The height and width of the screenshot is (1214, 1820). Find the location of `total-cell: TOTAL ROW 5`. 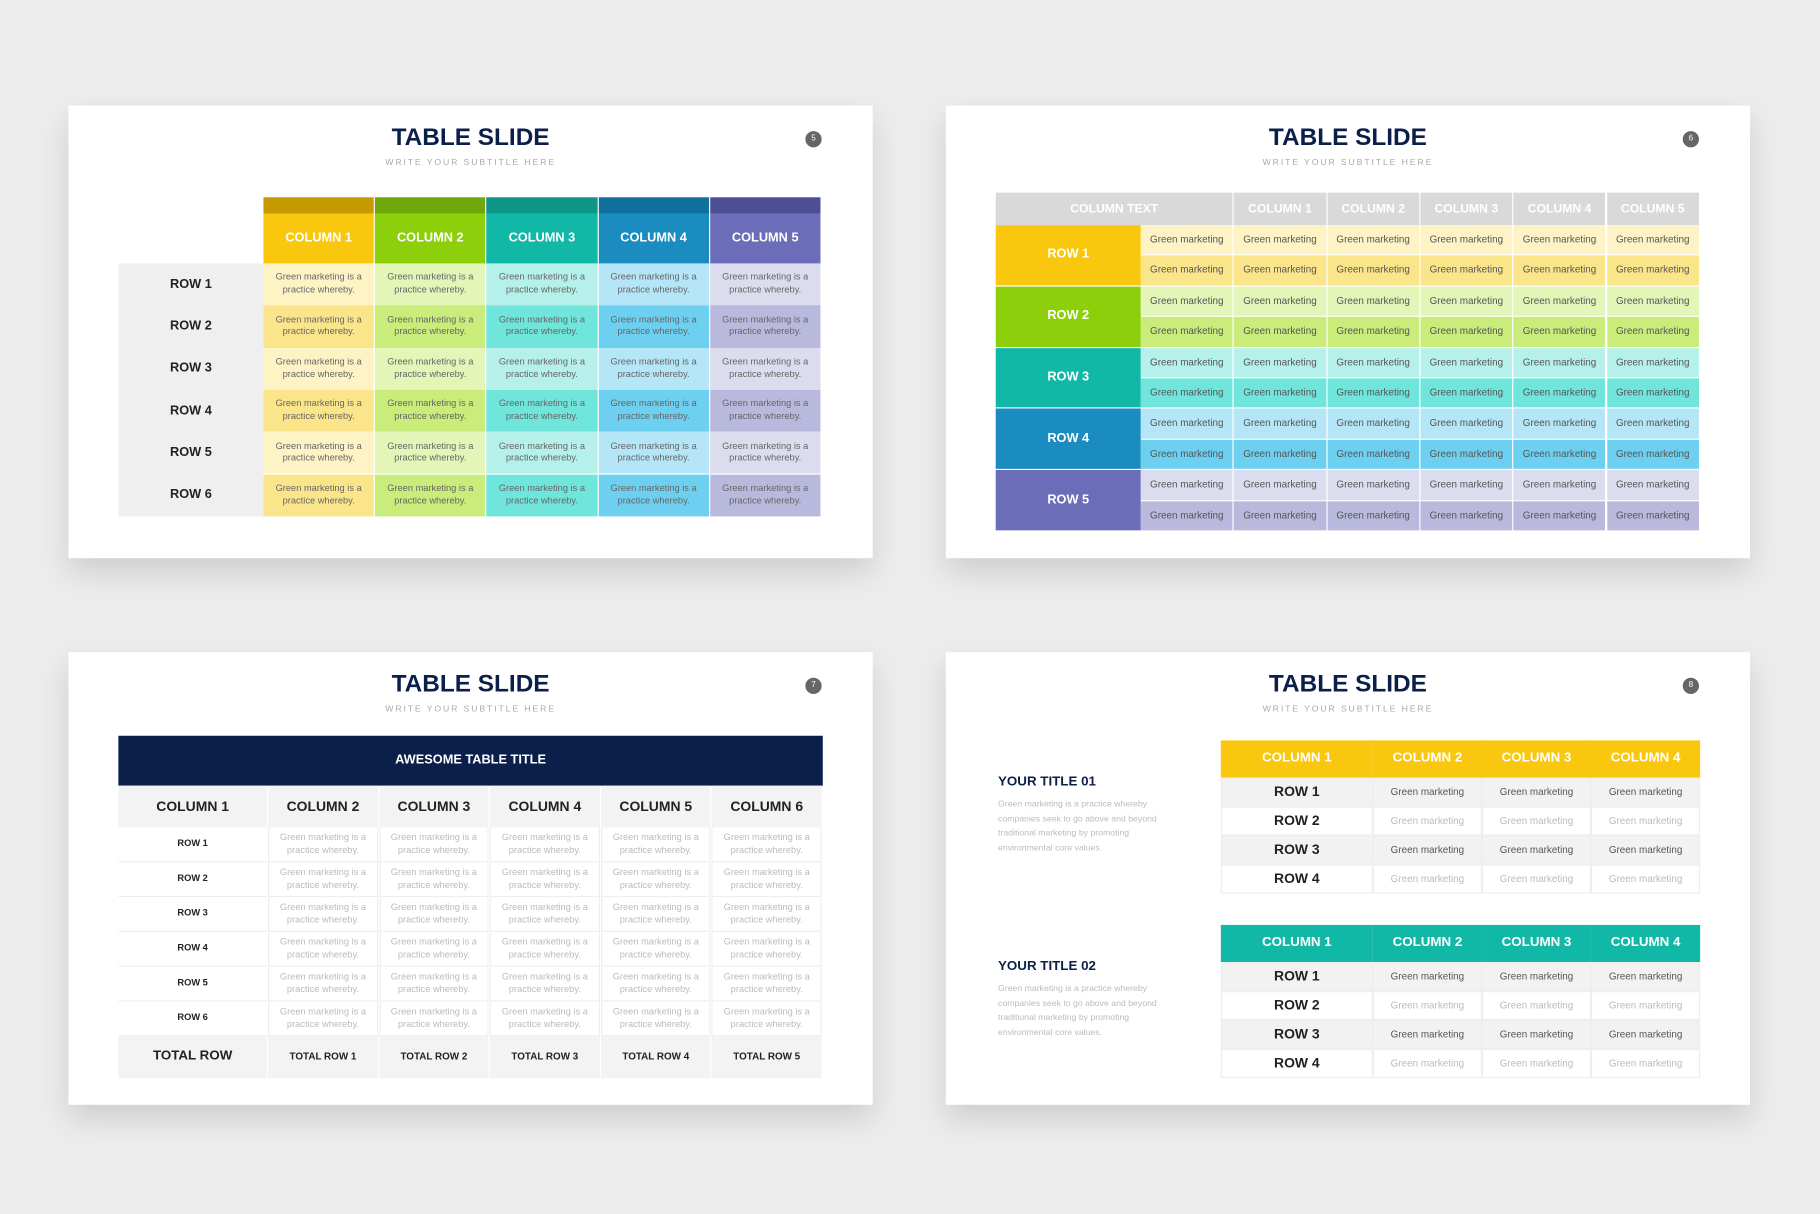

total-cell: TOTAL ROW 5 is located at coordinates (766, 1057).